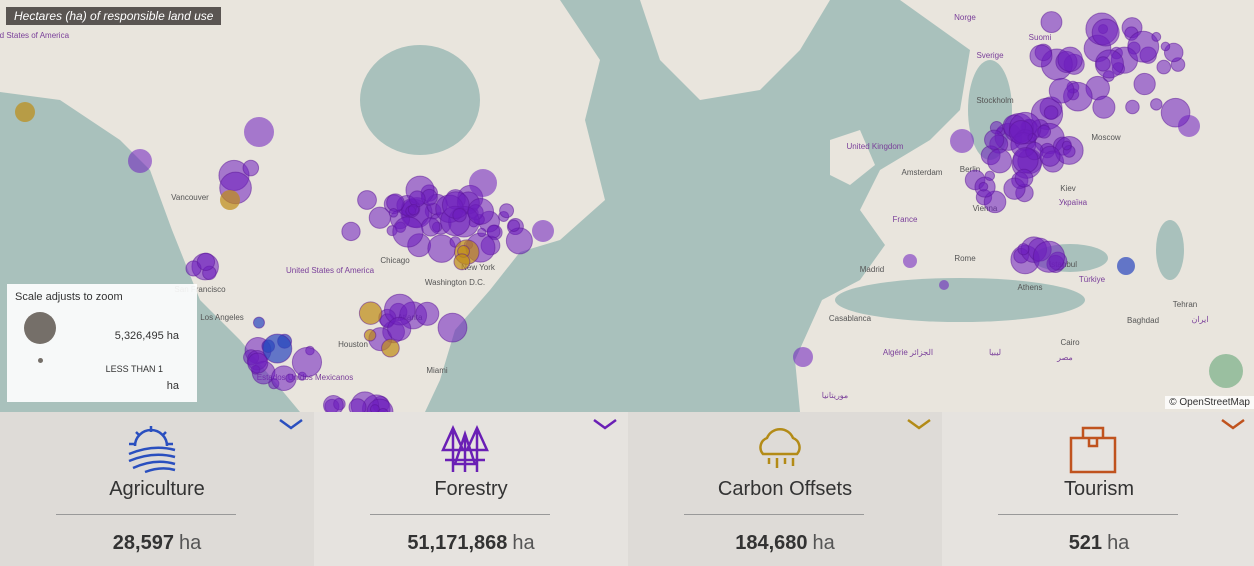 Image resolution: width=1254 pixels, height=566 pixels. Describe the element at coordinates (965, 258) in the screenshot. I see `city-label: Rome` at that location.